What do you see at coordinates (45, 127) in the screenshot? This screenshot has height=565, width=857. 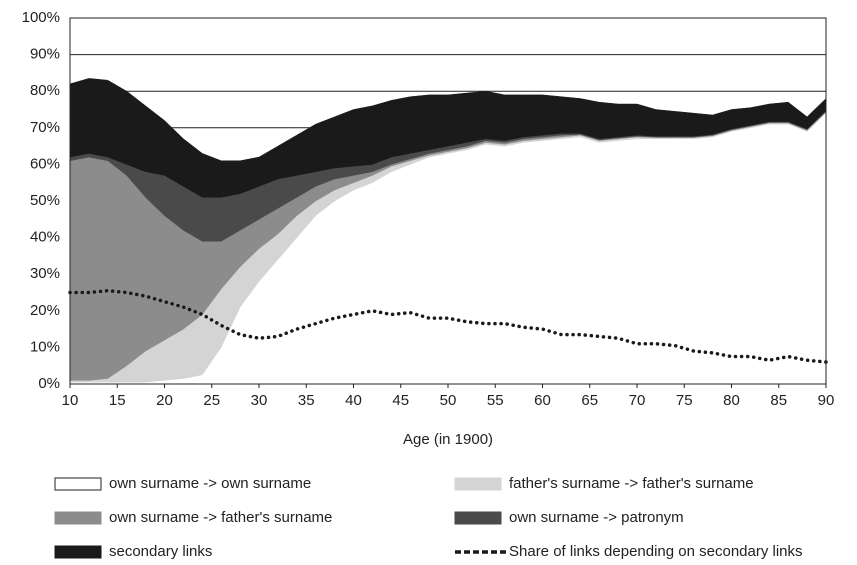 I see `y-tick-label: 70%` at bounding box center [45, 127].